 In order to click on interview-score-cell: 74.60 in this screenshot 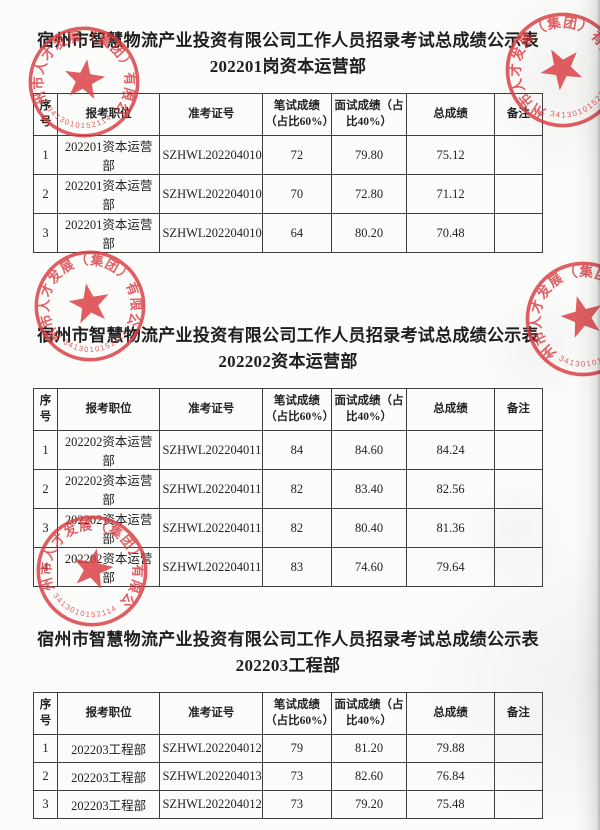, I will do `click(369, 567)`.